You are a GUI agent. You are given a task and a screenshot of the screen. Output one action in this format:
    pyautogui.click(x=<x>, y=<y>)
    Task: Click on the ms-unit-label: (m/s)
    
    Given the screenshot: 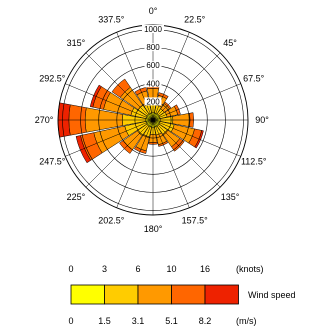 What is the action you would take?
    pyautogui.click(x=246, y=321)
    